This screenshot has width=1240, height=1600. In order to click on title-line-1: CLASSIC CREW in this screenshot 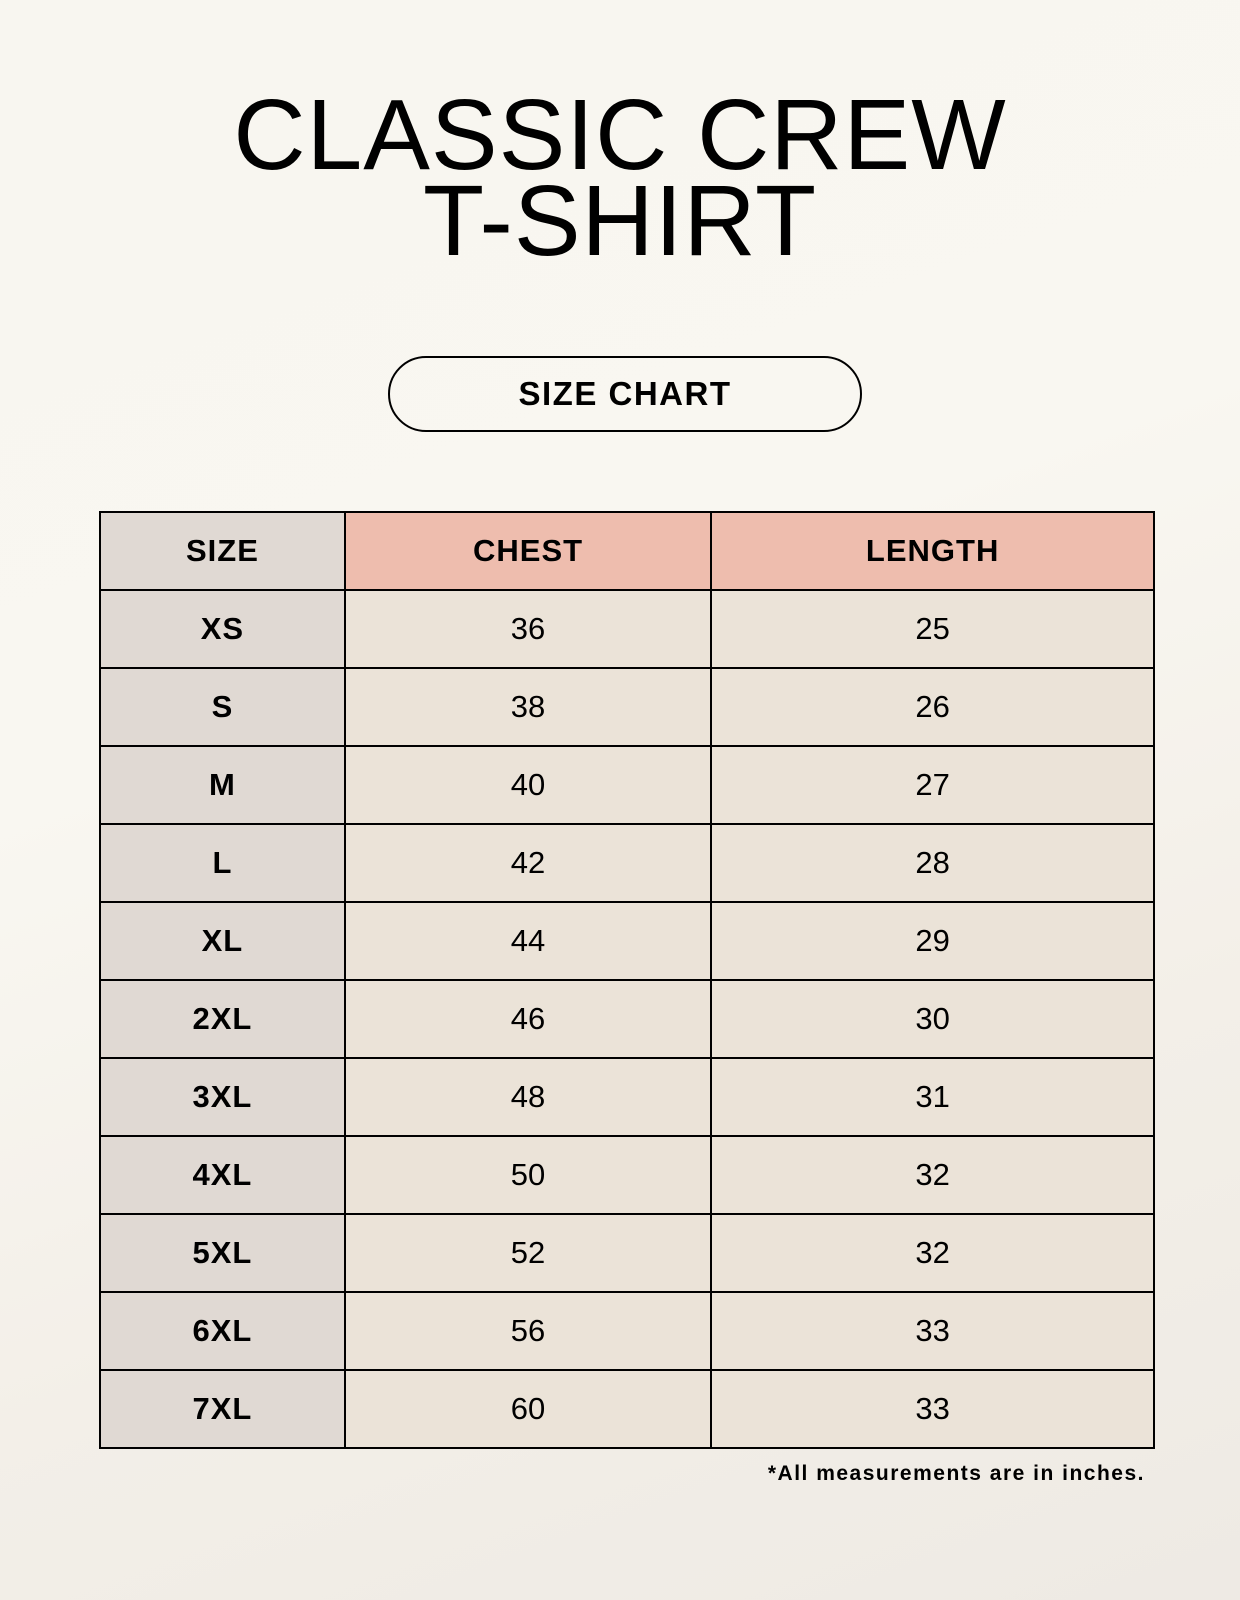, I will do `click(620, 135)`.